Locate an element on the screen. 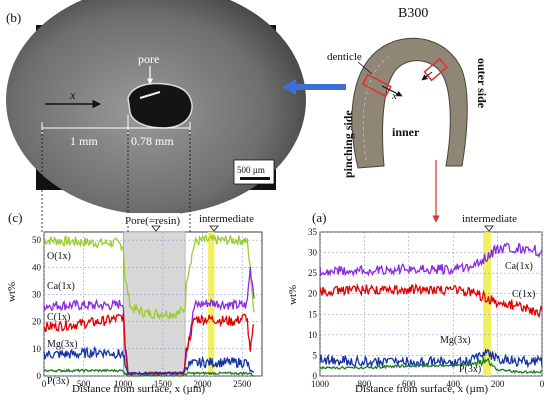 The image size is (550, 405). chart-a-series-label: Ca(1x) is located at coordinates (519, 266).